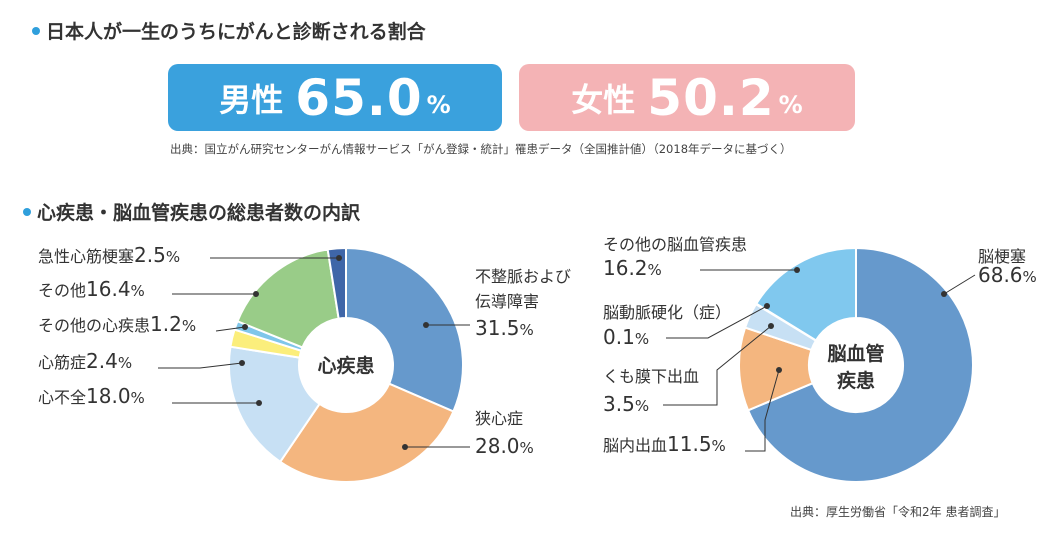 This screenshot has height=540, width=1050. Describe the element at coordinates (85, 361) in the screenshot. I see `label-心筋症: 心筋症2.4%` at that location.